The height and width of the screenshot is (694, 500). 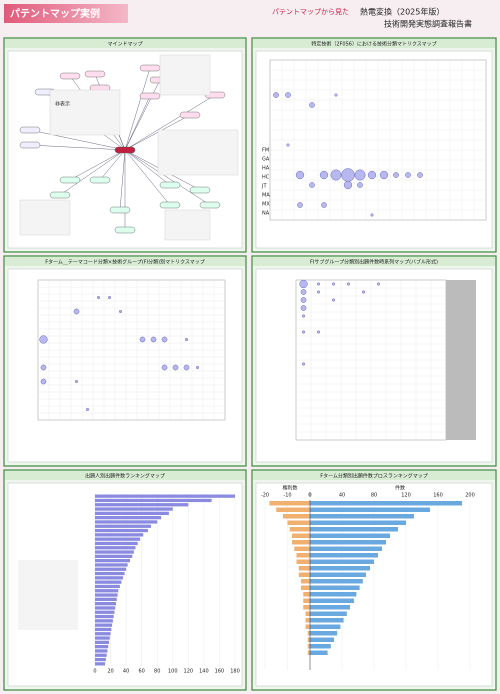 I want to click on x-tick-label: 120, so click(x=189, y=672).